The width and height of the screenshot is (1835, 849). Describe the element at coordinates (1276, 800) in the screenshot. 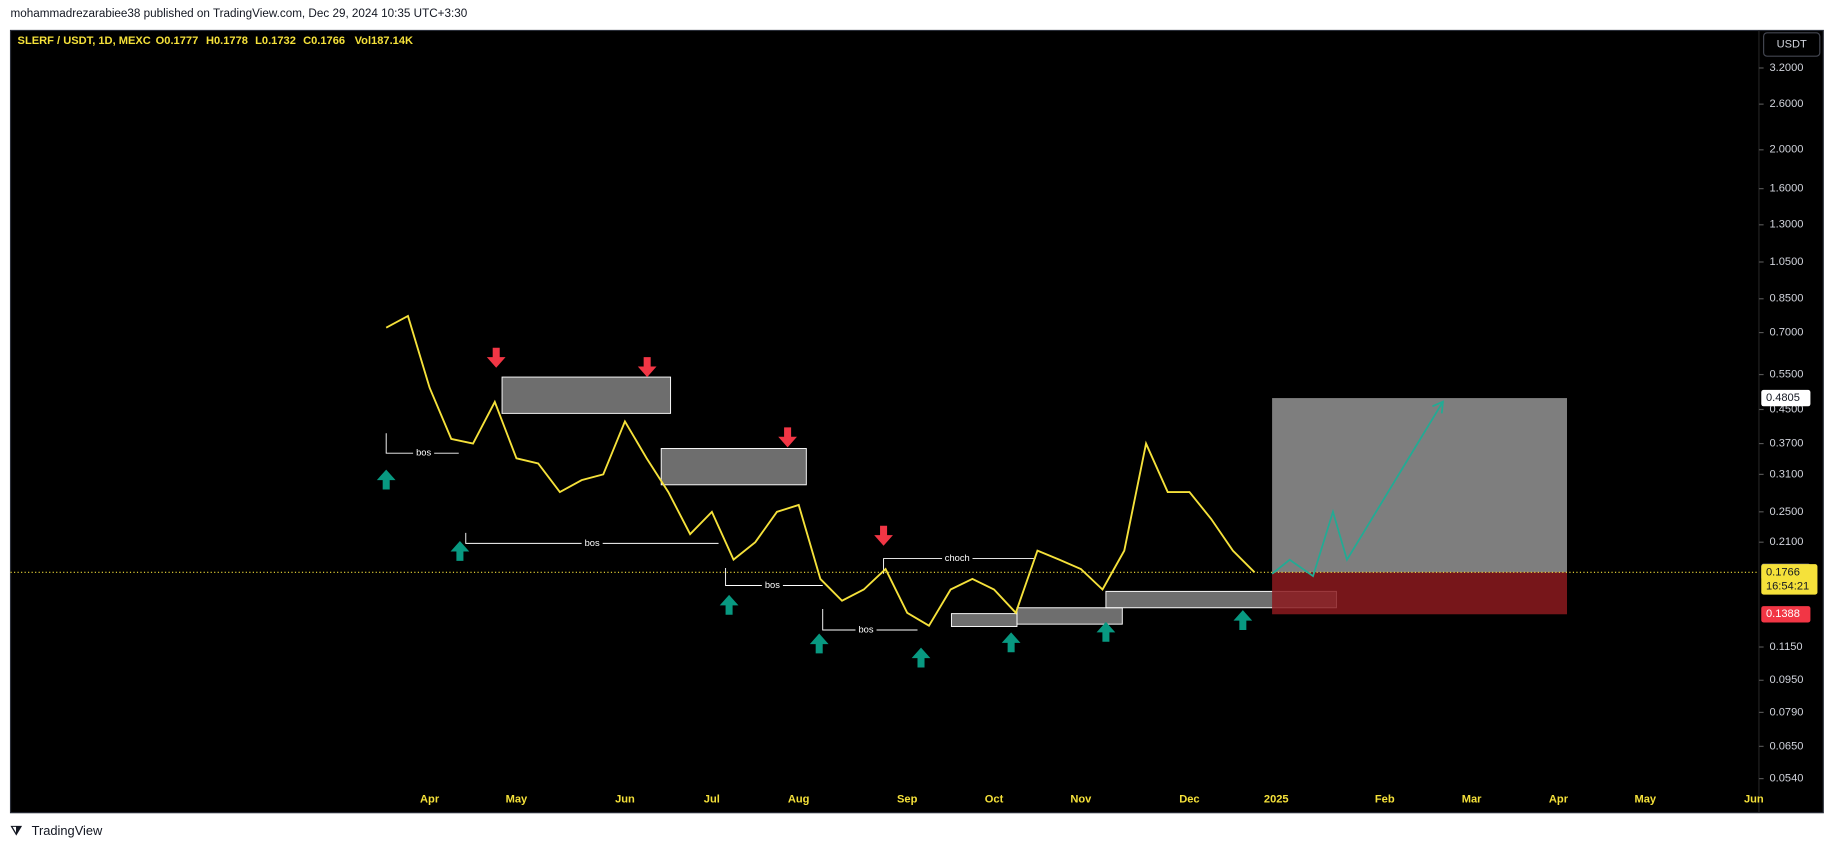

I see `x-tick-label: 2025` at that location.